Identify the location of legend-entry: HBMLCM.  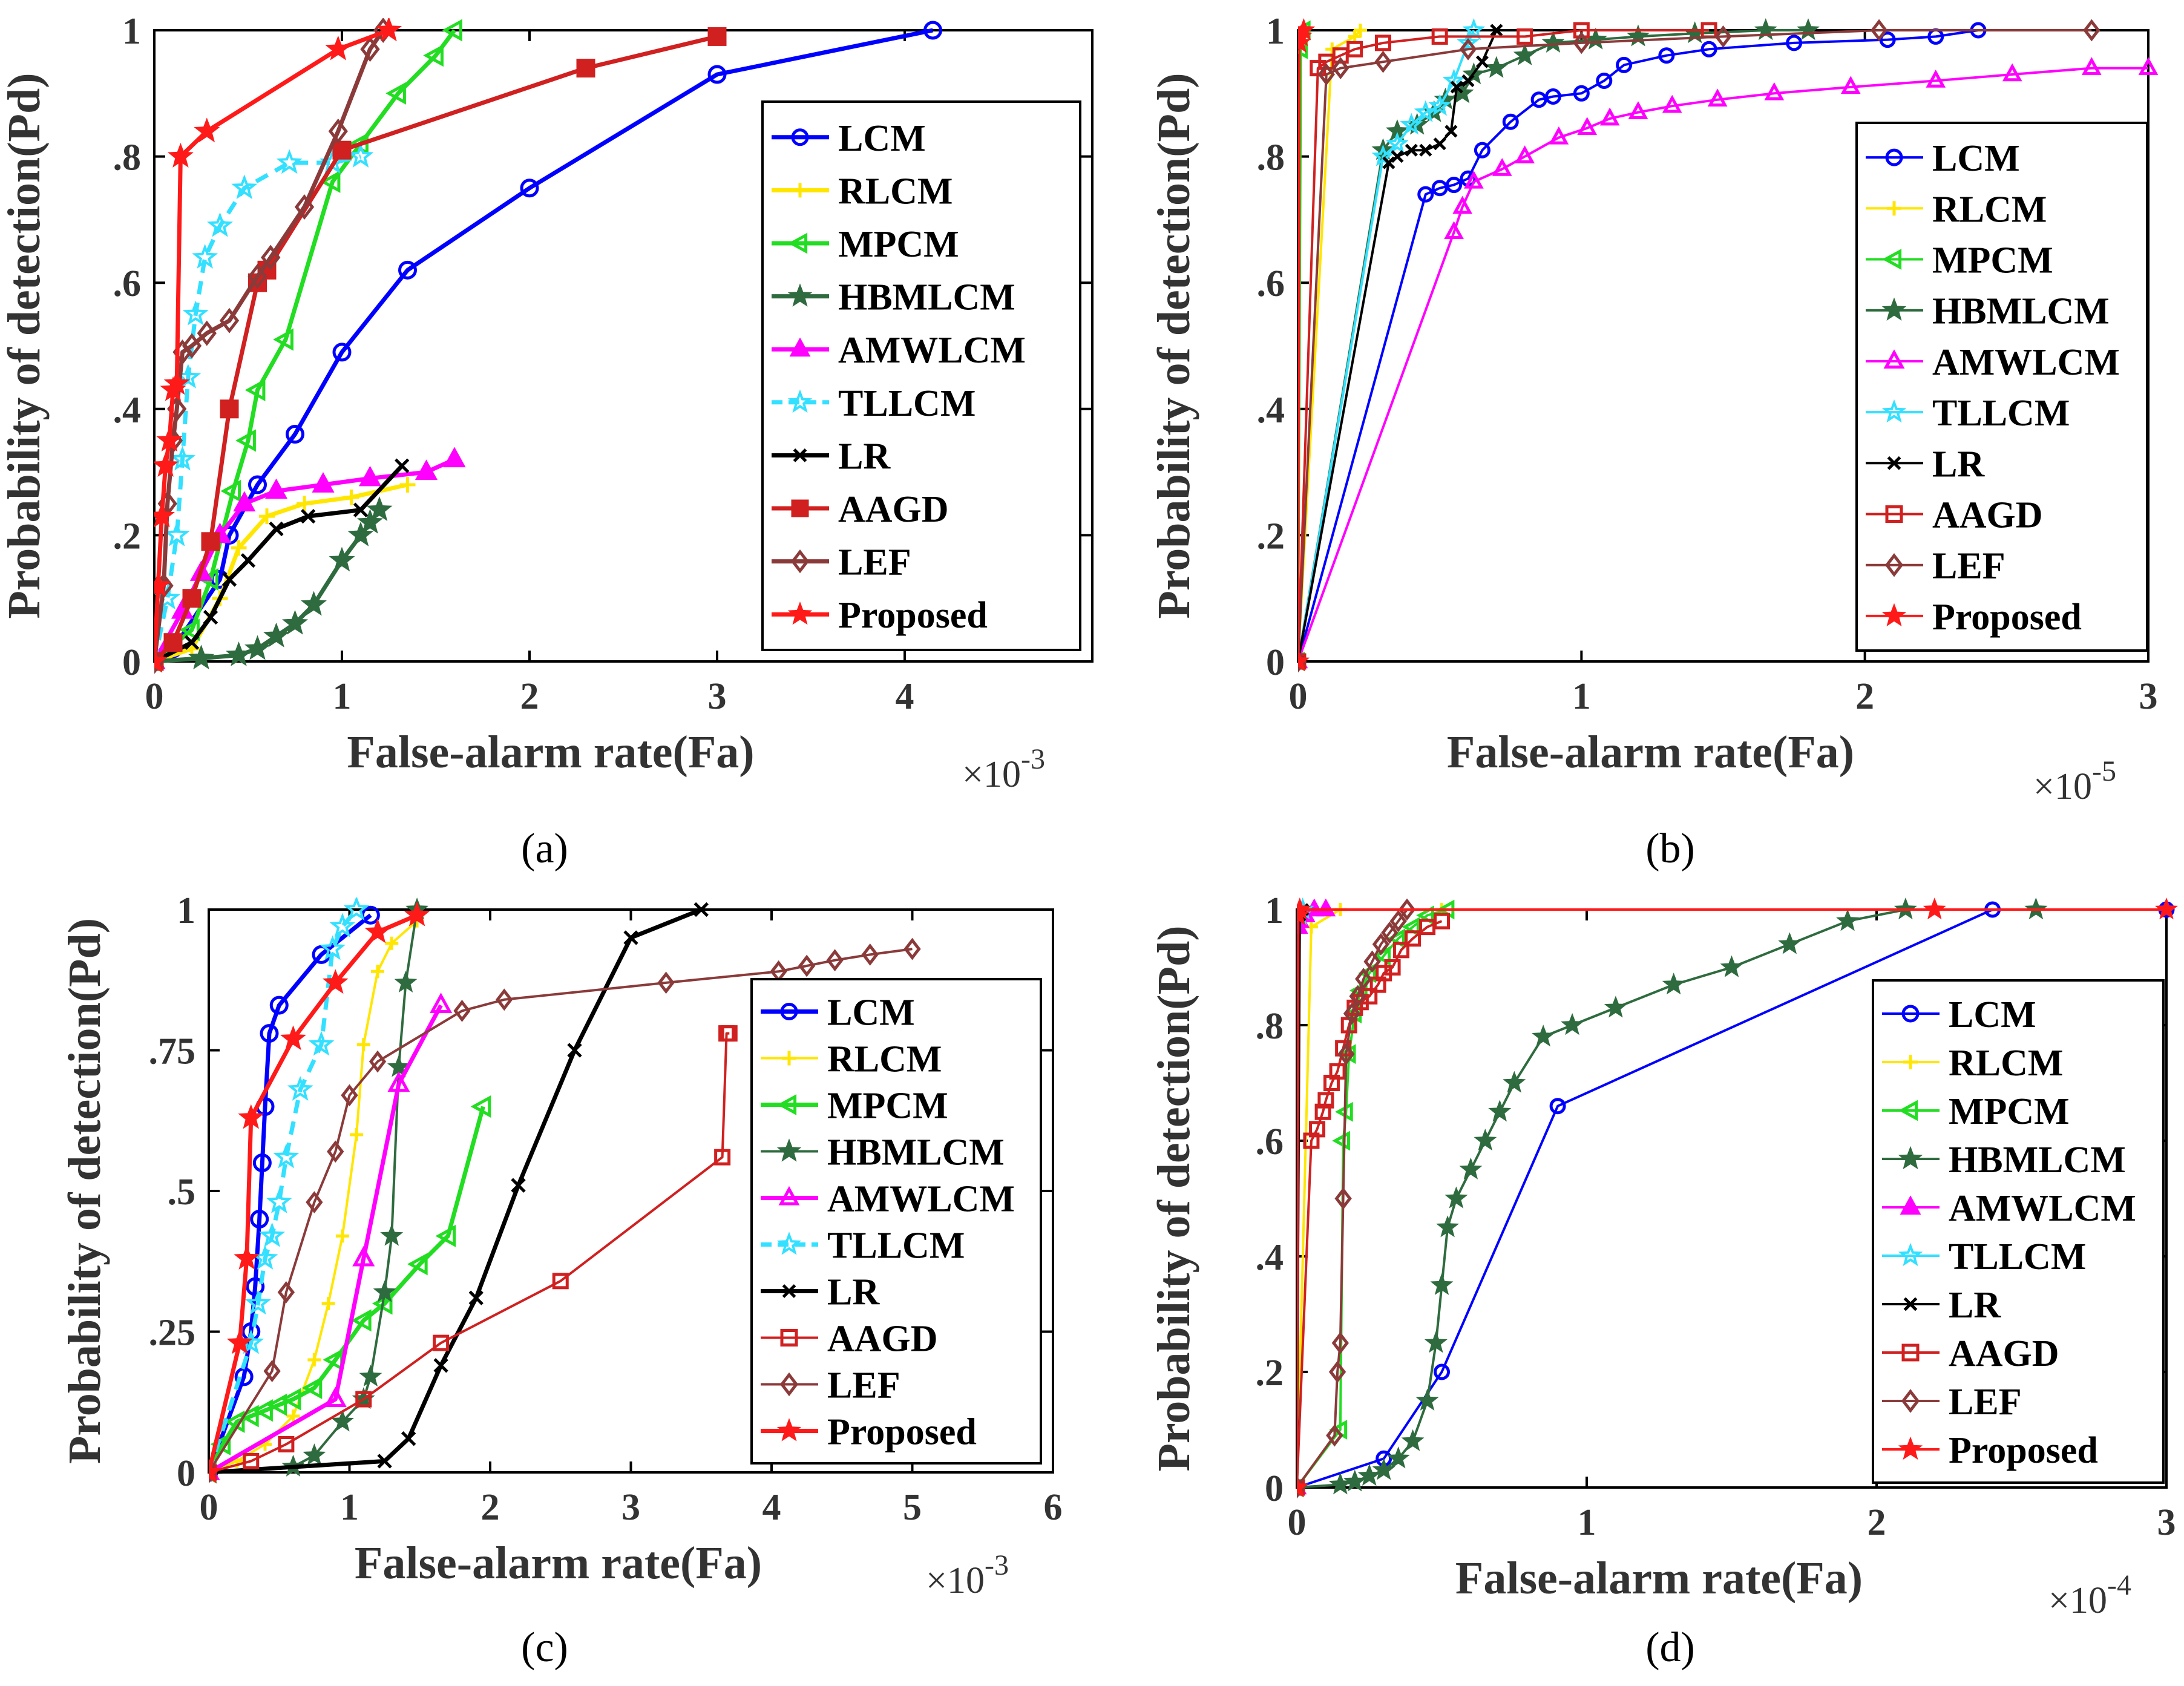
(893, 297).